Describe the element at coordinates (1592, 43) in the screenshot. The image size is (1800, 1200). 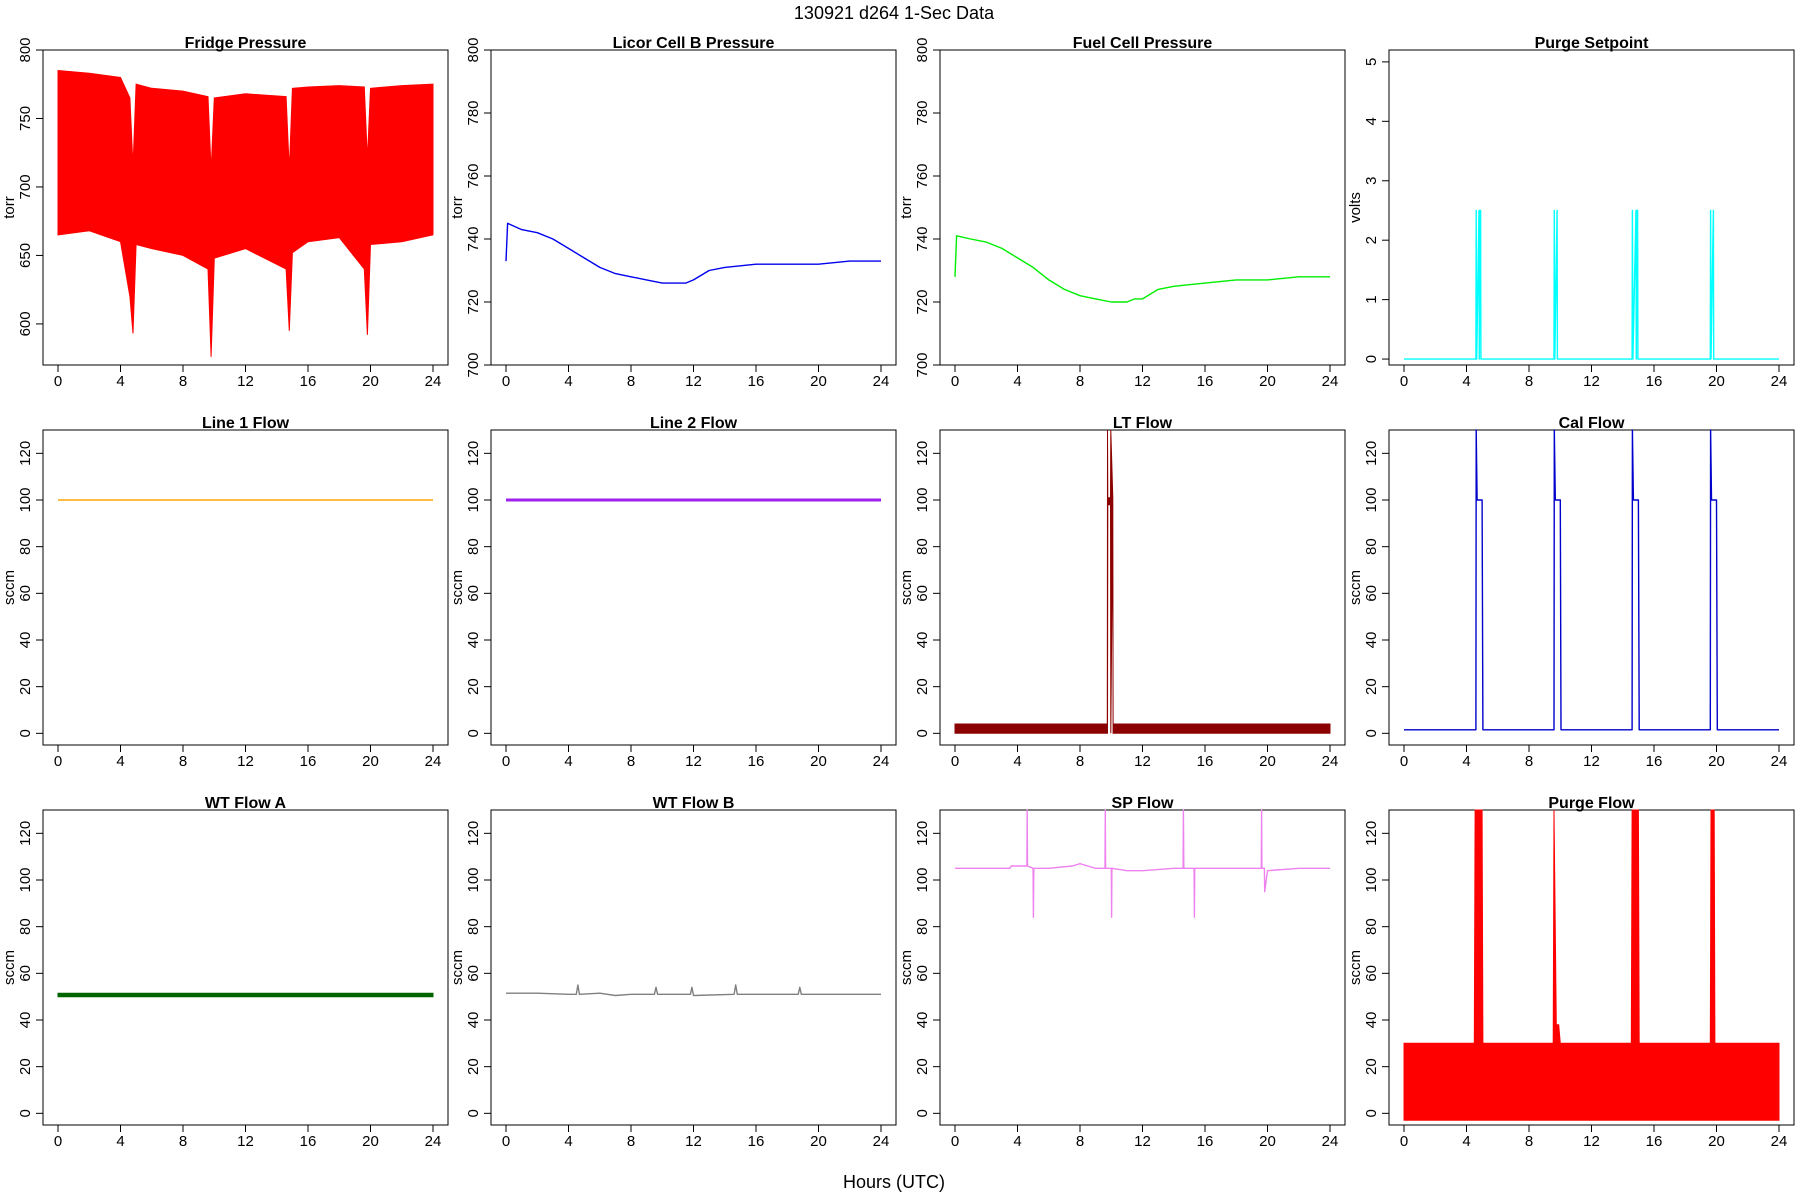
I see `chart-title: Purge Setpoint` at that location.